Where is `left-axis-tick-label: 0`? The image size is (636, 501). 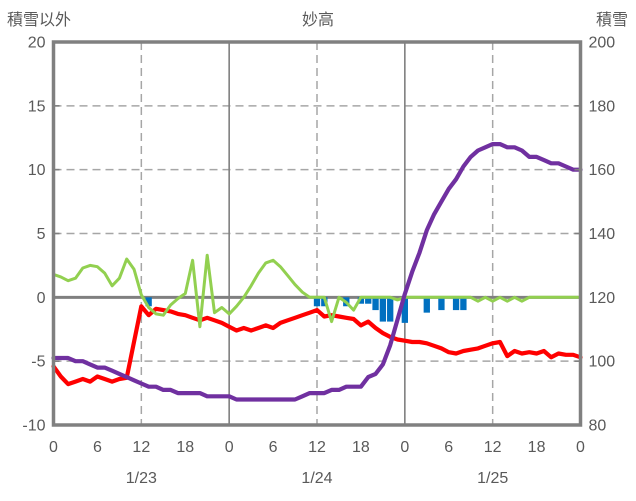 left-axis-tick-label: 0 is located at coordinates (41, 298).